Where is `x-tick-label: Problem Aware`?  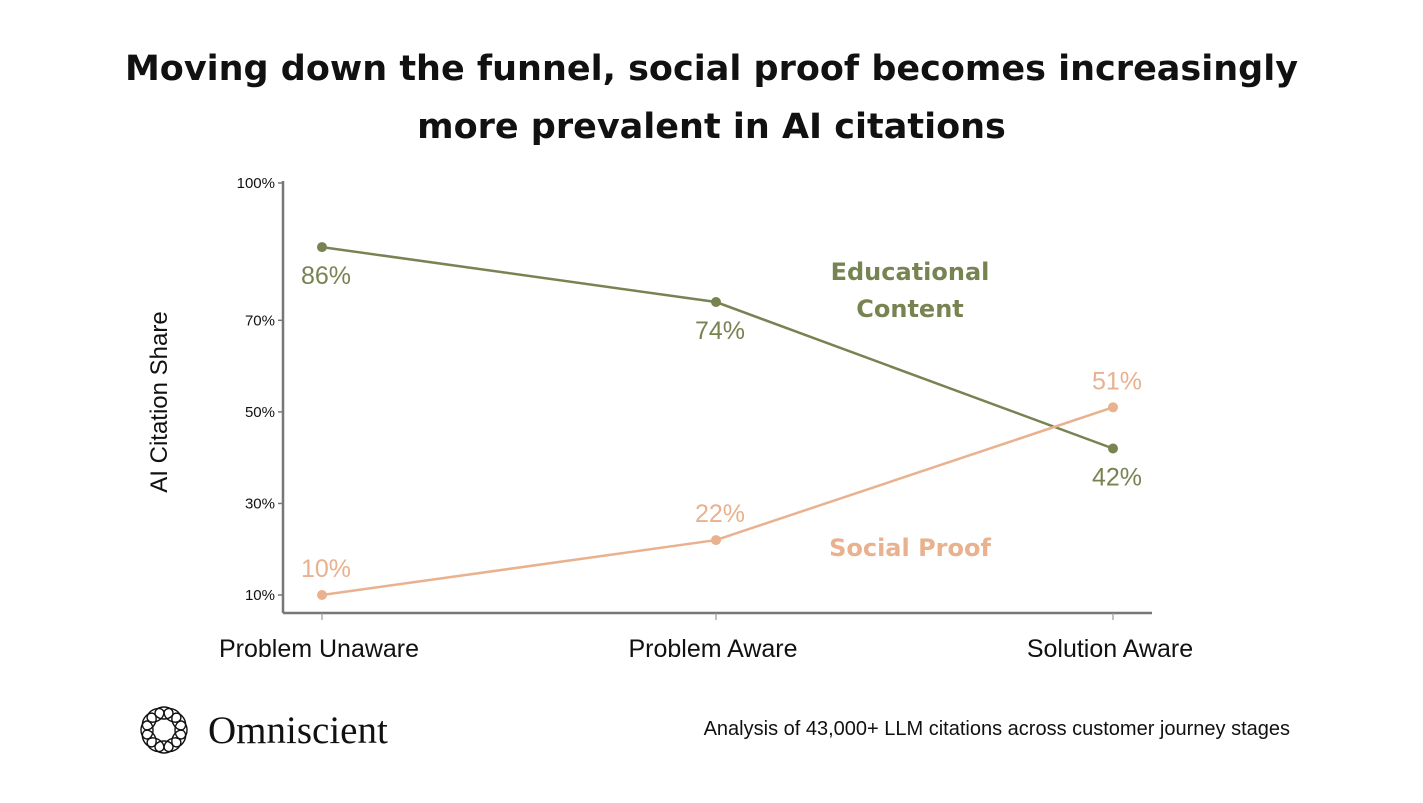
x-tick-label: Problem Aware is located at coordinates (712, 649).